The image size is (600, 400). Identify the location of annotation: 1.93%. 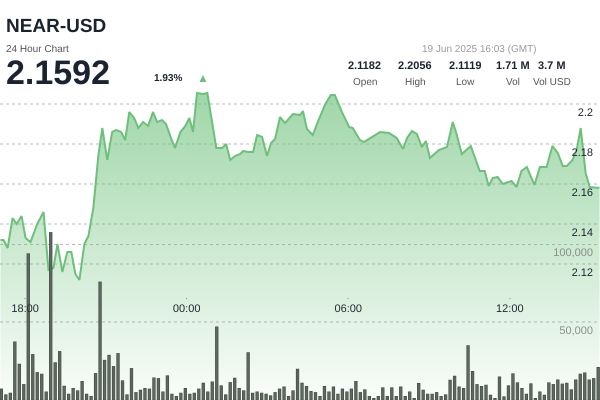
(168, 78).